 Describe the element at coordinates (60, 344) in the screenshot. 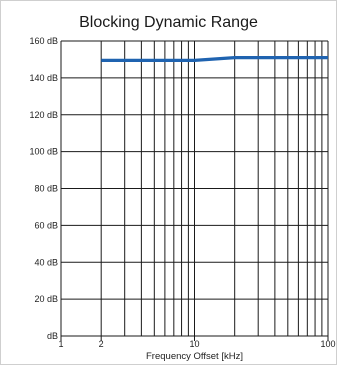

I see `x-tick-label: 1` at that location.